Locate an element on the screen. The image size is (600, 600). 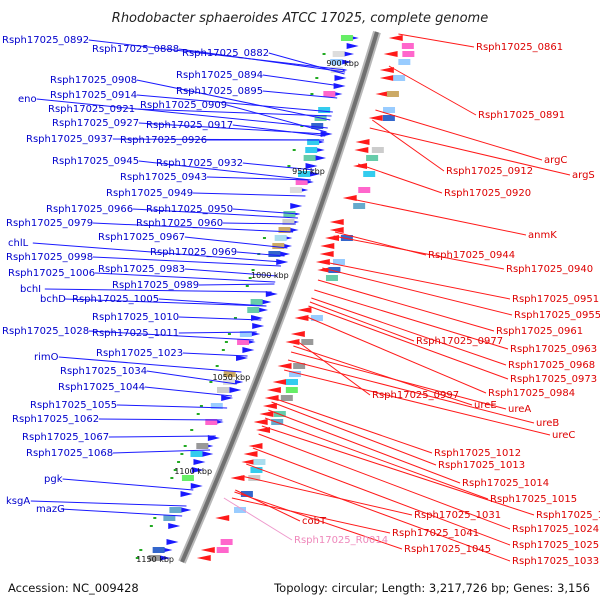
forward-gene-label: Rsph17025_0979 is located at coordinates (49, 223).